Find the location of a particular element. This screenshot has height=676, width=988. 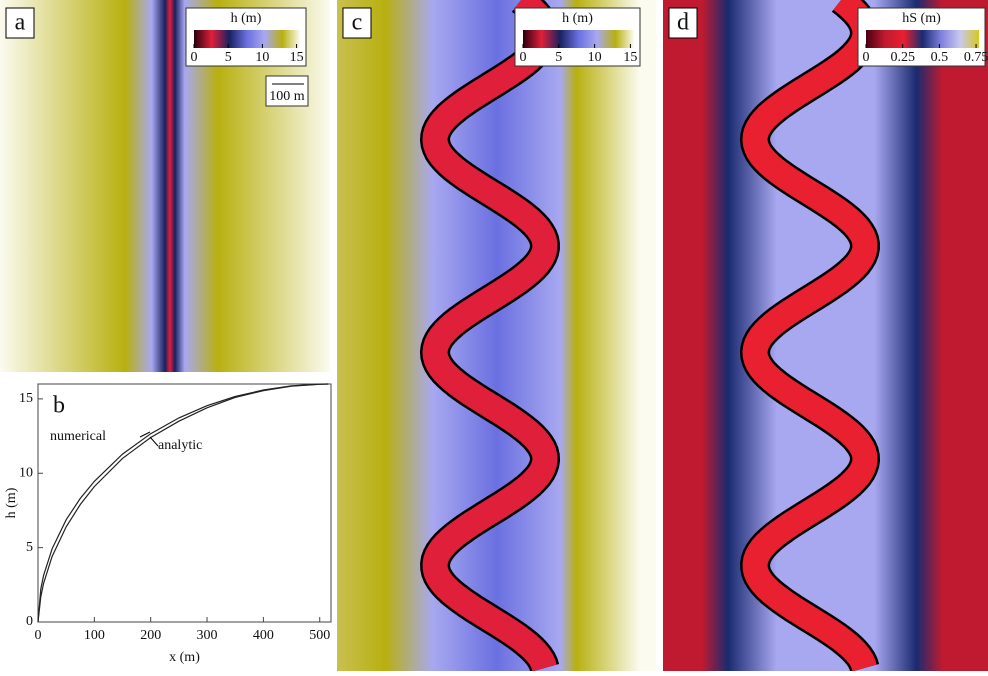

colorbar-tick-label: 0.25 is located at coordinates (902, 57).